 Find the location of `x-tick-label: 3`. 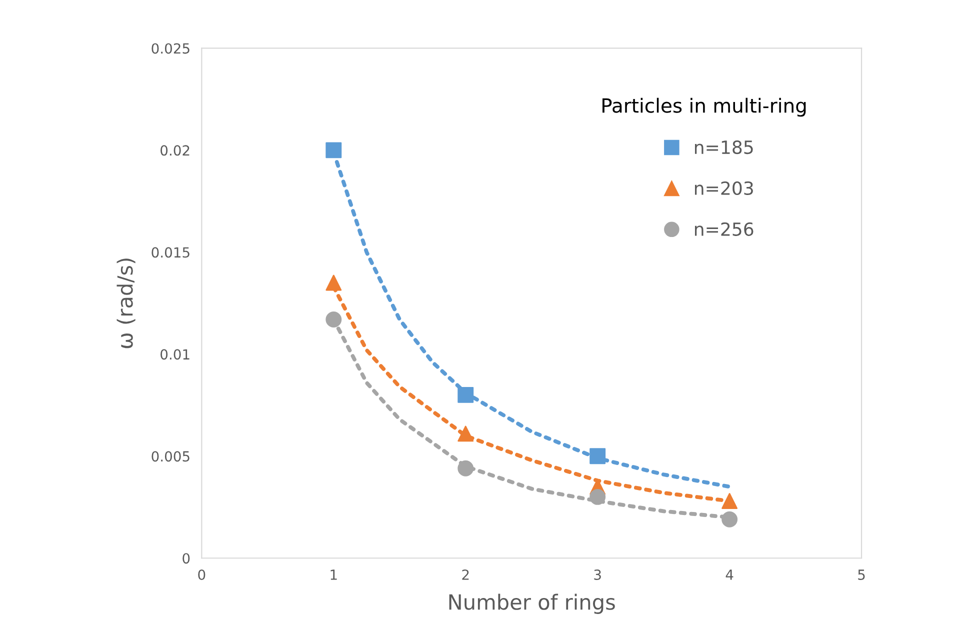

x-tick-label: 3 is located at coordinates (597, 574).